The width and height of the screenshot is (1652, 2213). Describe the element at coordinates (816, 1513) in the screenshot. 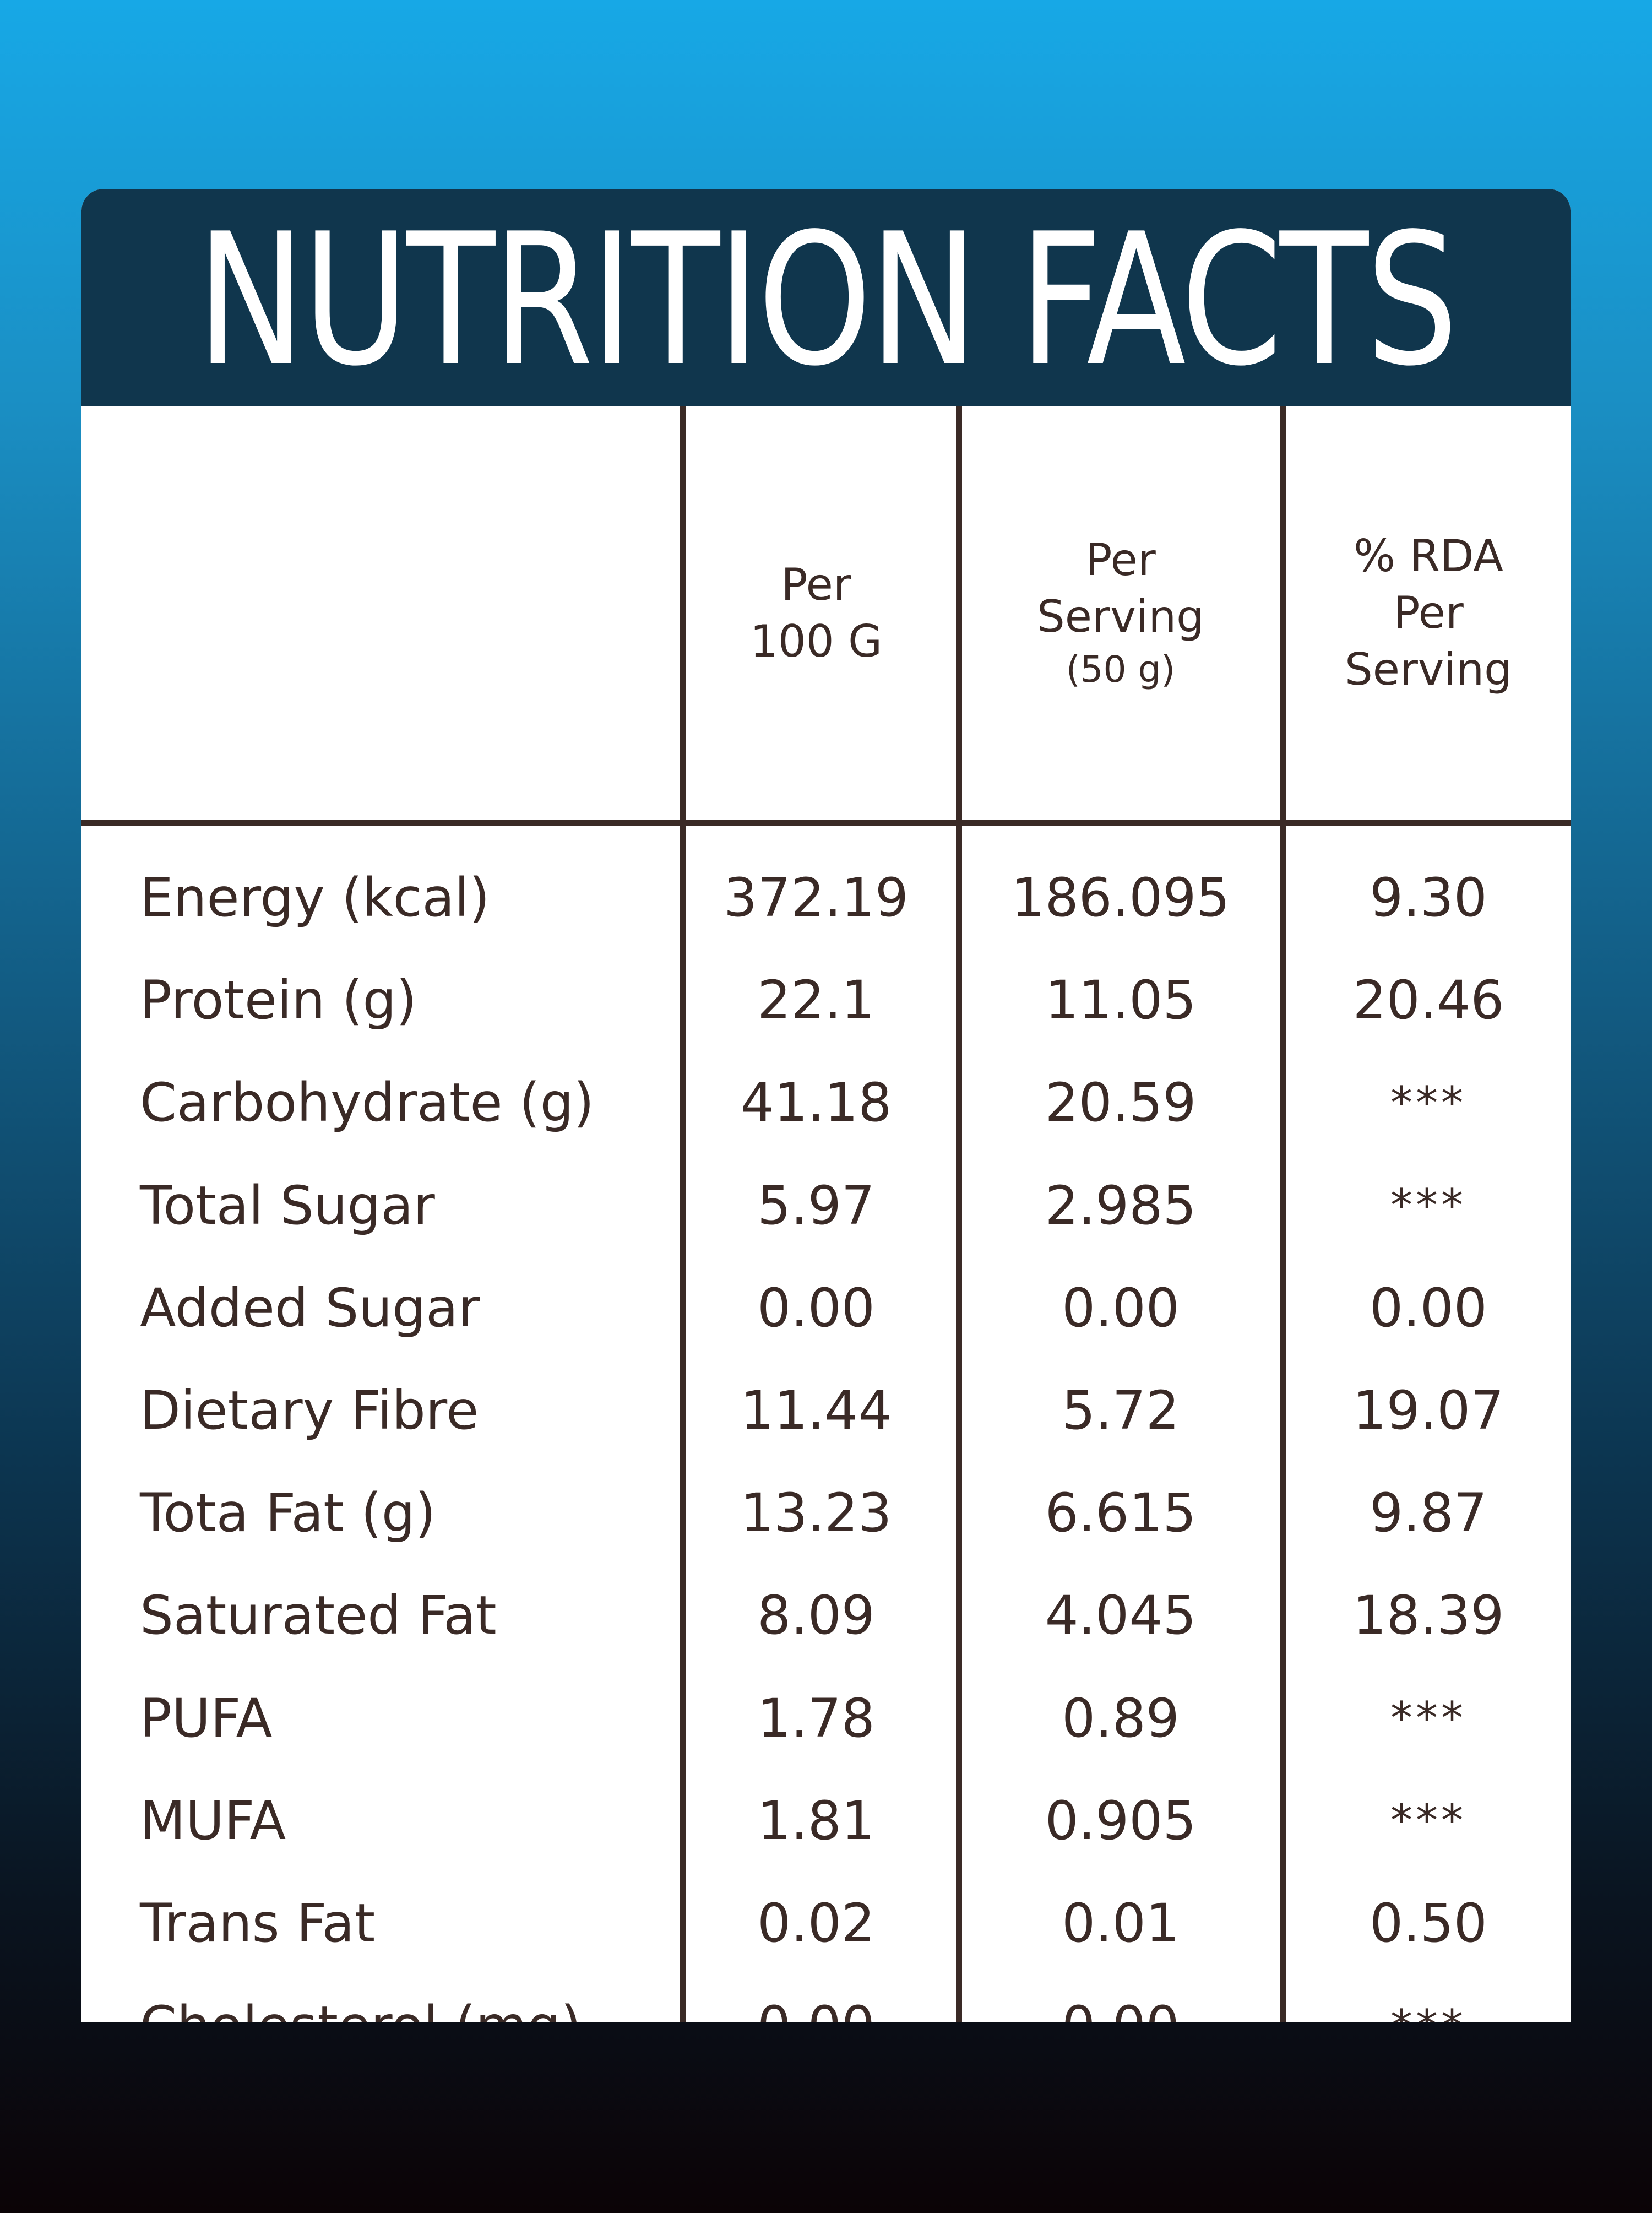

I see `value-per-100g: 13.23` at that location.